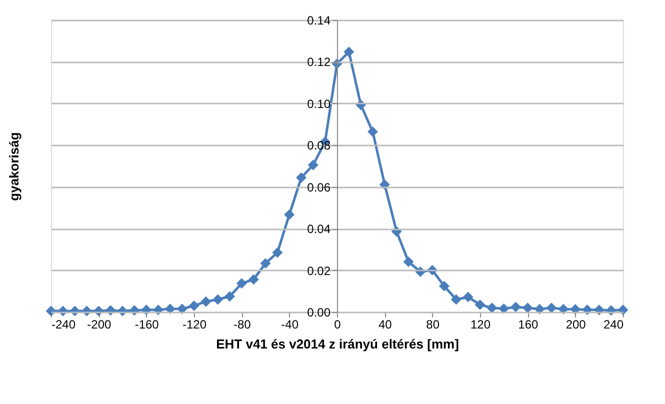  I want to click on x-tick-label: -80, so click(242, 325).